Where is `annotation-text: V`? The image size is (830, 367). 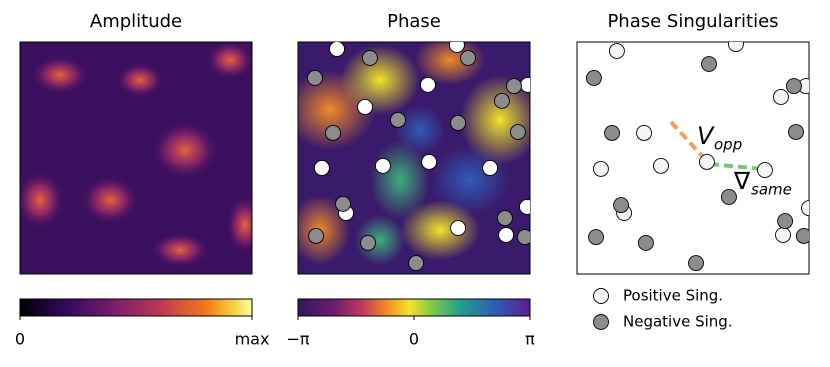
annotation-text: V is located at coordinates (706, 136).